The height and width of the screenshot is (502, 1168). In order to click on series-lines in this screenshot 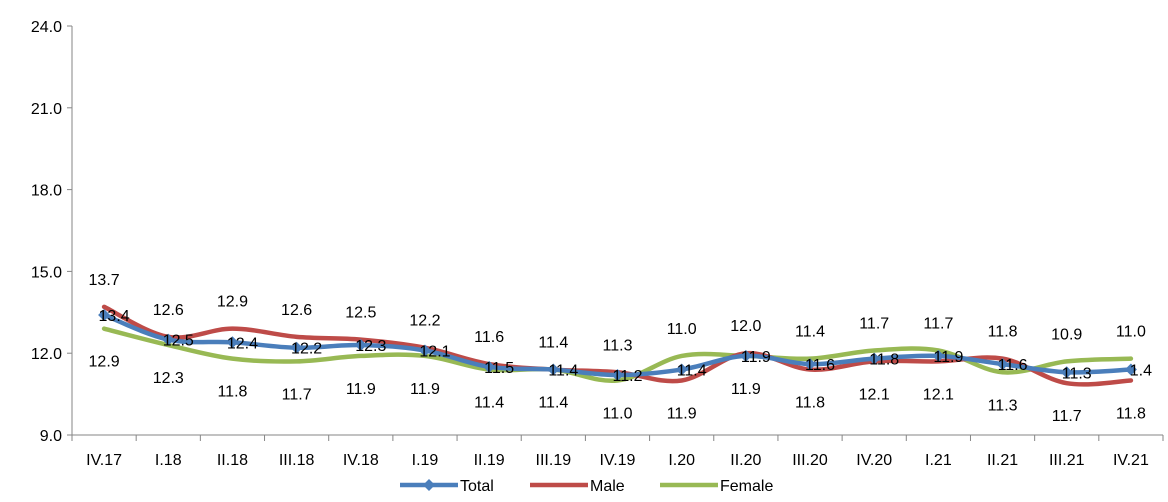, I will do `click(617, 345)`.